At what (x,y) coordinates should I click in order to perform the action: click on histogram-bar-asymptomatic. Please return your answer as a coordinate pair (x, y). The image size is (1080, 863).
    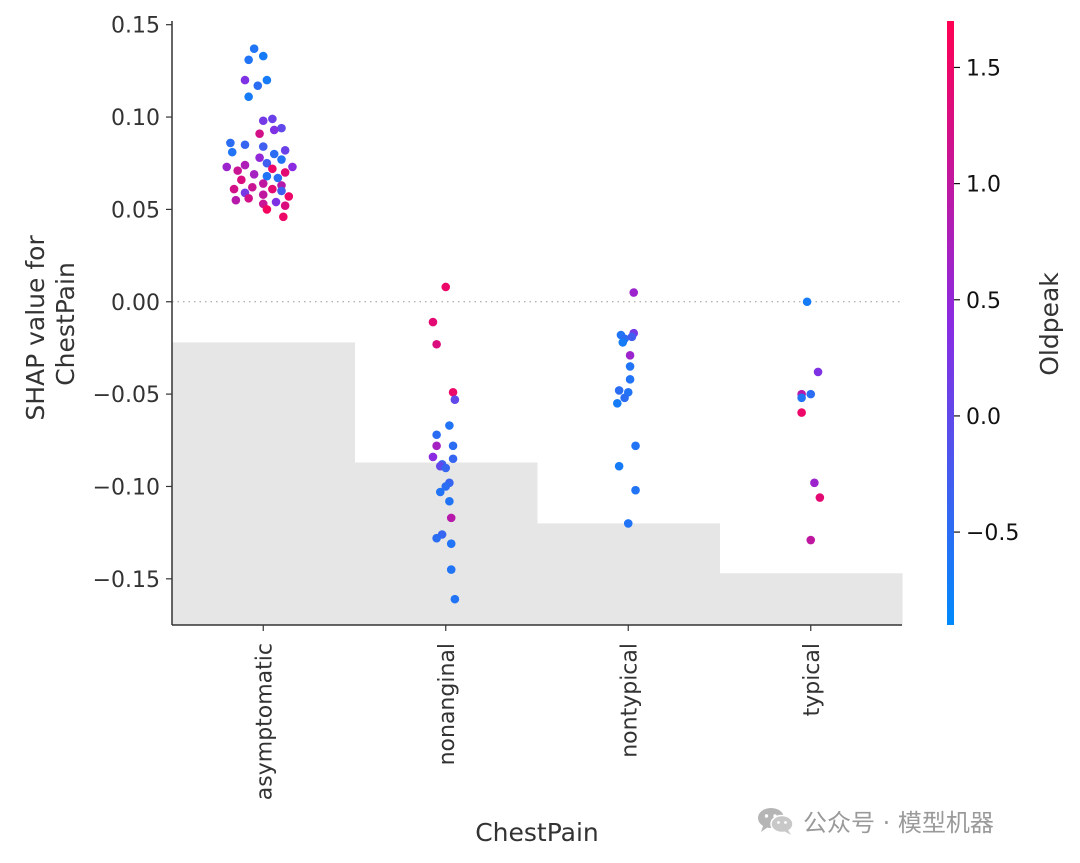
    Looking at the image, I should click on (263, 483).